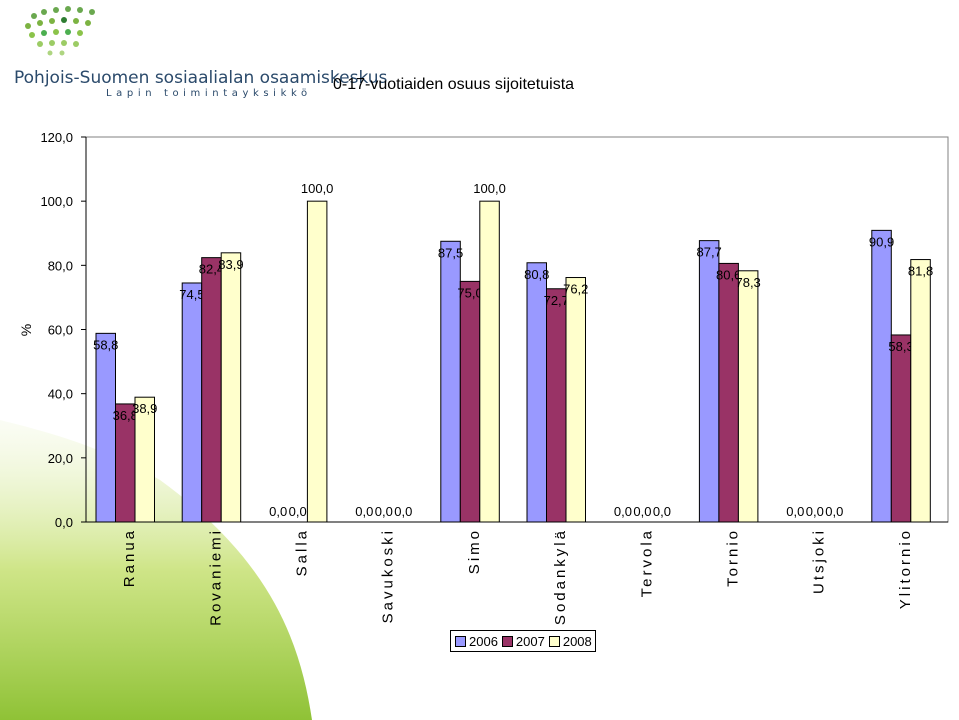 This screenshot has height=720, width=959. I want to click on data-label: 87,5, so click(450, 252).